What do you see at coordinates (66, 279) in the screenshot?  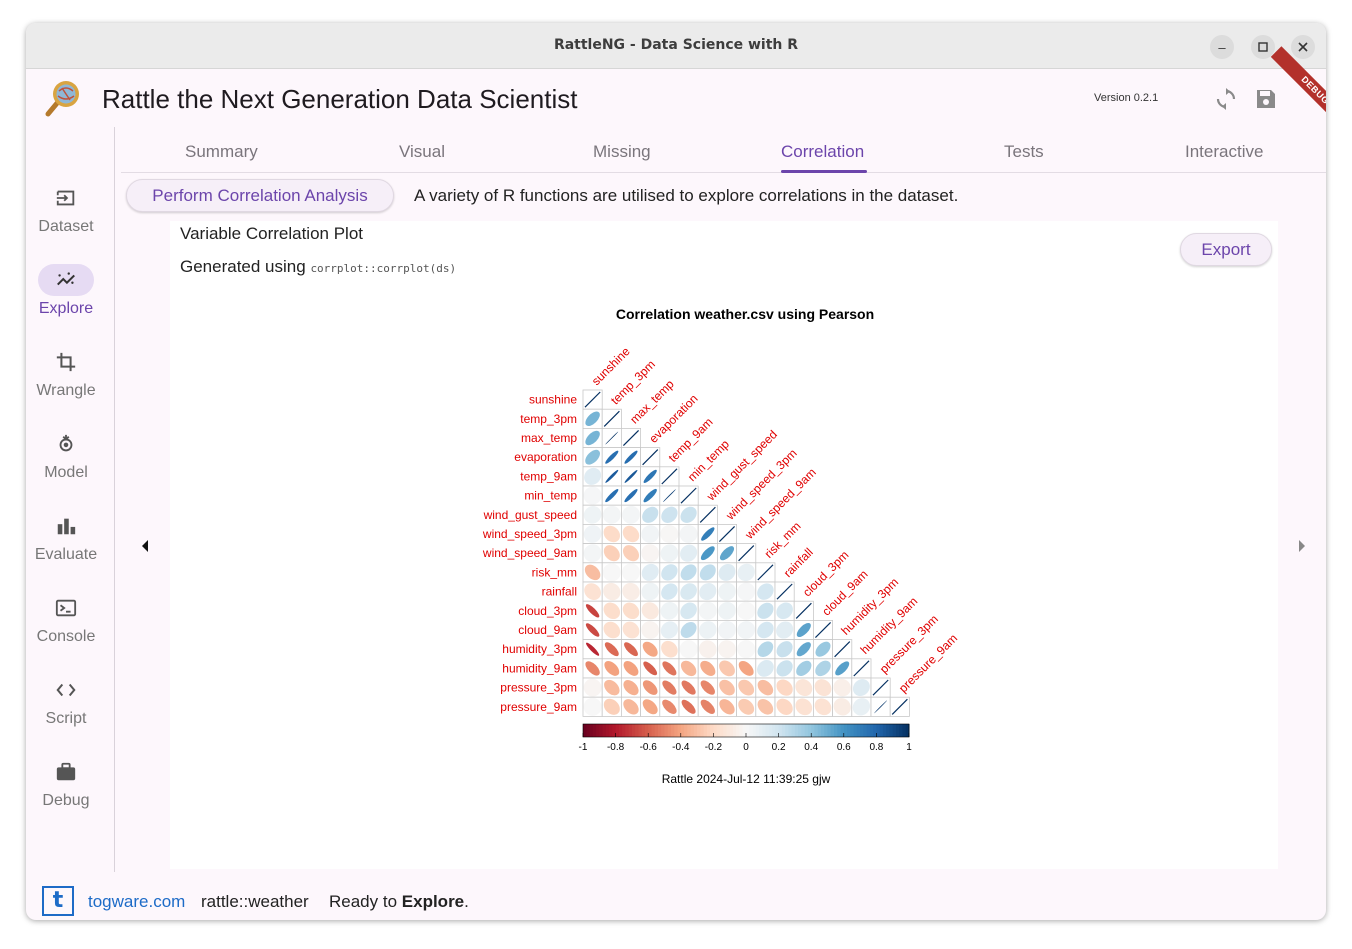 I see `explore-icon` at bounding box center [66, 279].